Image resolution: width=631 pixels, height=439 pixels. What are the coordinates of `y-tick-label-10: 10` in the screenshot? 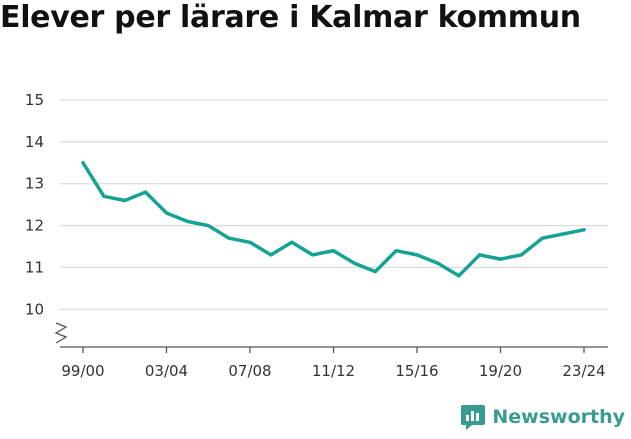 It's located at (34, 309).